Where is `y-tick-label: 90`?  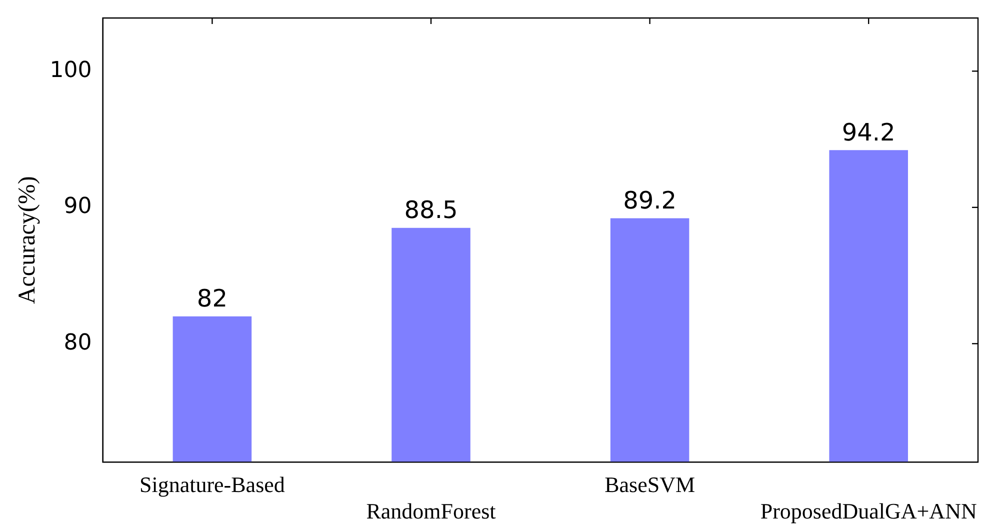
y-tick-label: 90 is located at coordinates (78, 207).